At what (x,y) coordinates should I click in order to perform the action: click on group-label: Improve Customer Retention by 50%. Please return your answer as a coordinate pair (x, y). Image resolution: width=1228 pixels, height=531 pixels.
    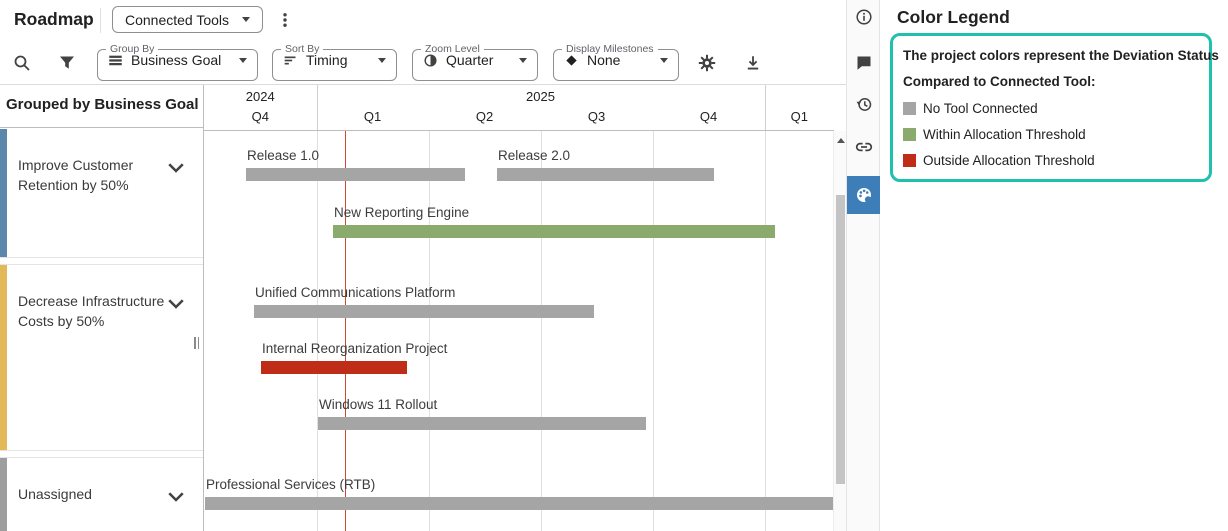
    Looking at the image, I should click on (76, 175).